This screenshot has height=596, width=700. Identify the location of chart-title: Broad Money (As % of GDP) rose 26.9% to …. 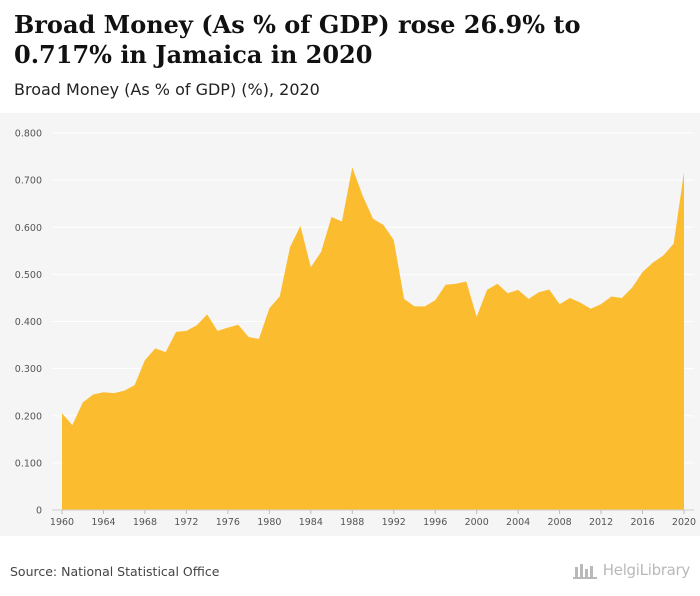
(297, 39).